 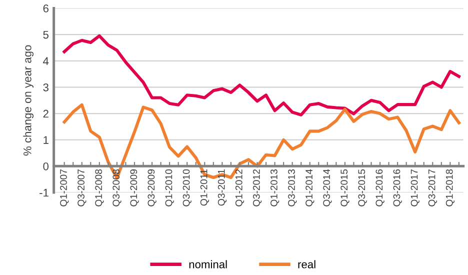 What do you see at coordinates (117, 187) in the screenshot?
I see `x-tick-label: Q3-2008` at bounding box center [117, 187].